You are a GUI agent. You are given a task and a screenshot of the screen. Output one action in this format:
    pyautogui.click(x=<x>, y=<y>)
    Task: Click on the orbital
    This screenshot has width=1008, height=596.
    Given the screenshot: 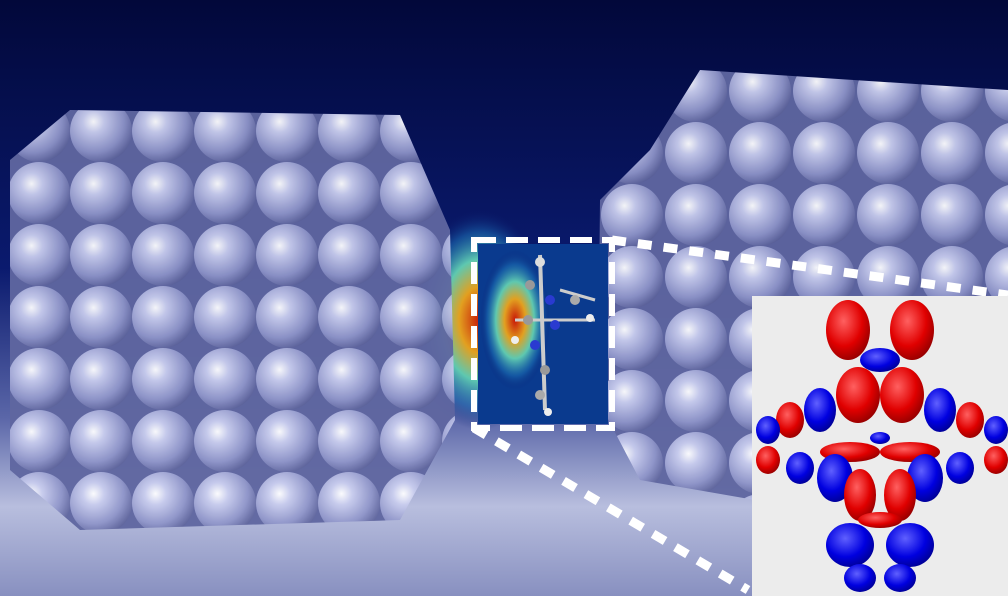 What is the action you would take?
    pyautogui.click(x=882, y=446)
    